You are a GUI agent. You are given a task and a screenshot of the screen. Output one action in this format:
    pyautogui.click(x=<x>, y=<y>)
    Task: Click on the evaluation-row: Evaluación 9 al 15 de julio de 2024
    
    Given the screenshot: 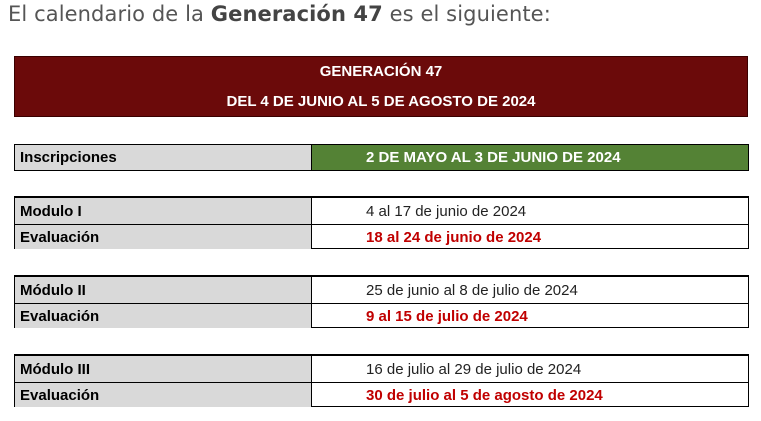 What is the action you would take?
    pyautogui.click(x=381, y=316)
    